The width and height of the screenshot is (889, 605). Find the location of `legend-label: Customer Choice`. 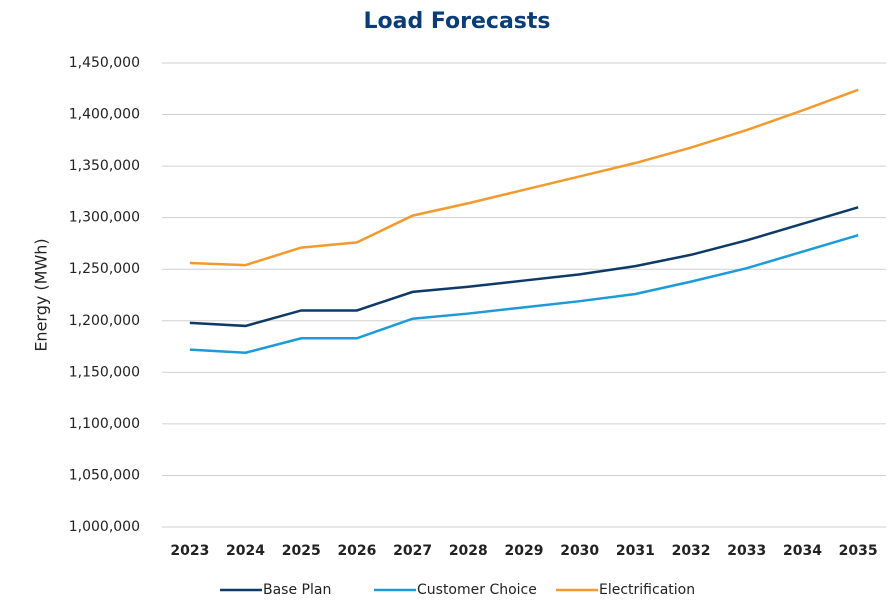

legend-label: Customer Choice is located at coordinates (477, 590).